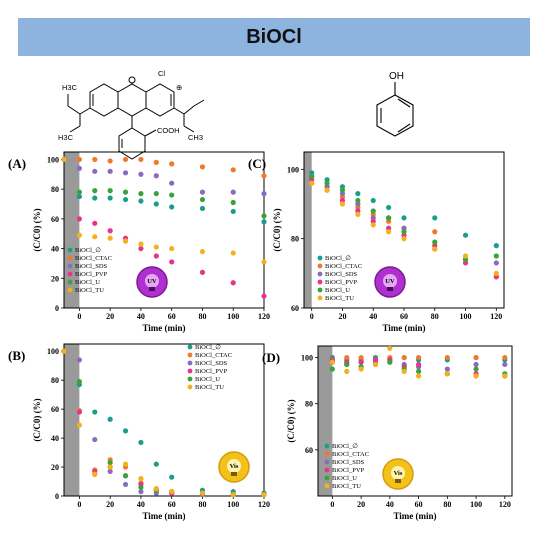  What do you see at coordinates (264, 316) in the screenshot?
I see `x-tick-label: 120` at bounding box center [264, 316].